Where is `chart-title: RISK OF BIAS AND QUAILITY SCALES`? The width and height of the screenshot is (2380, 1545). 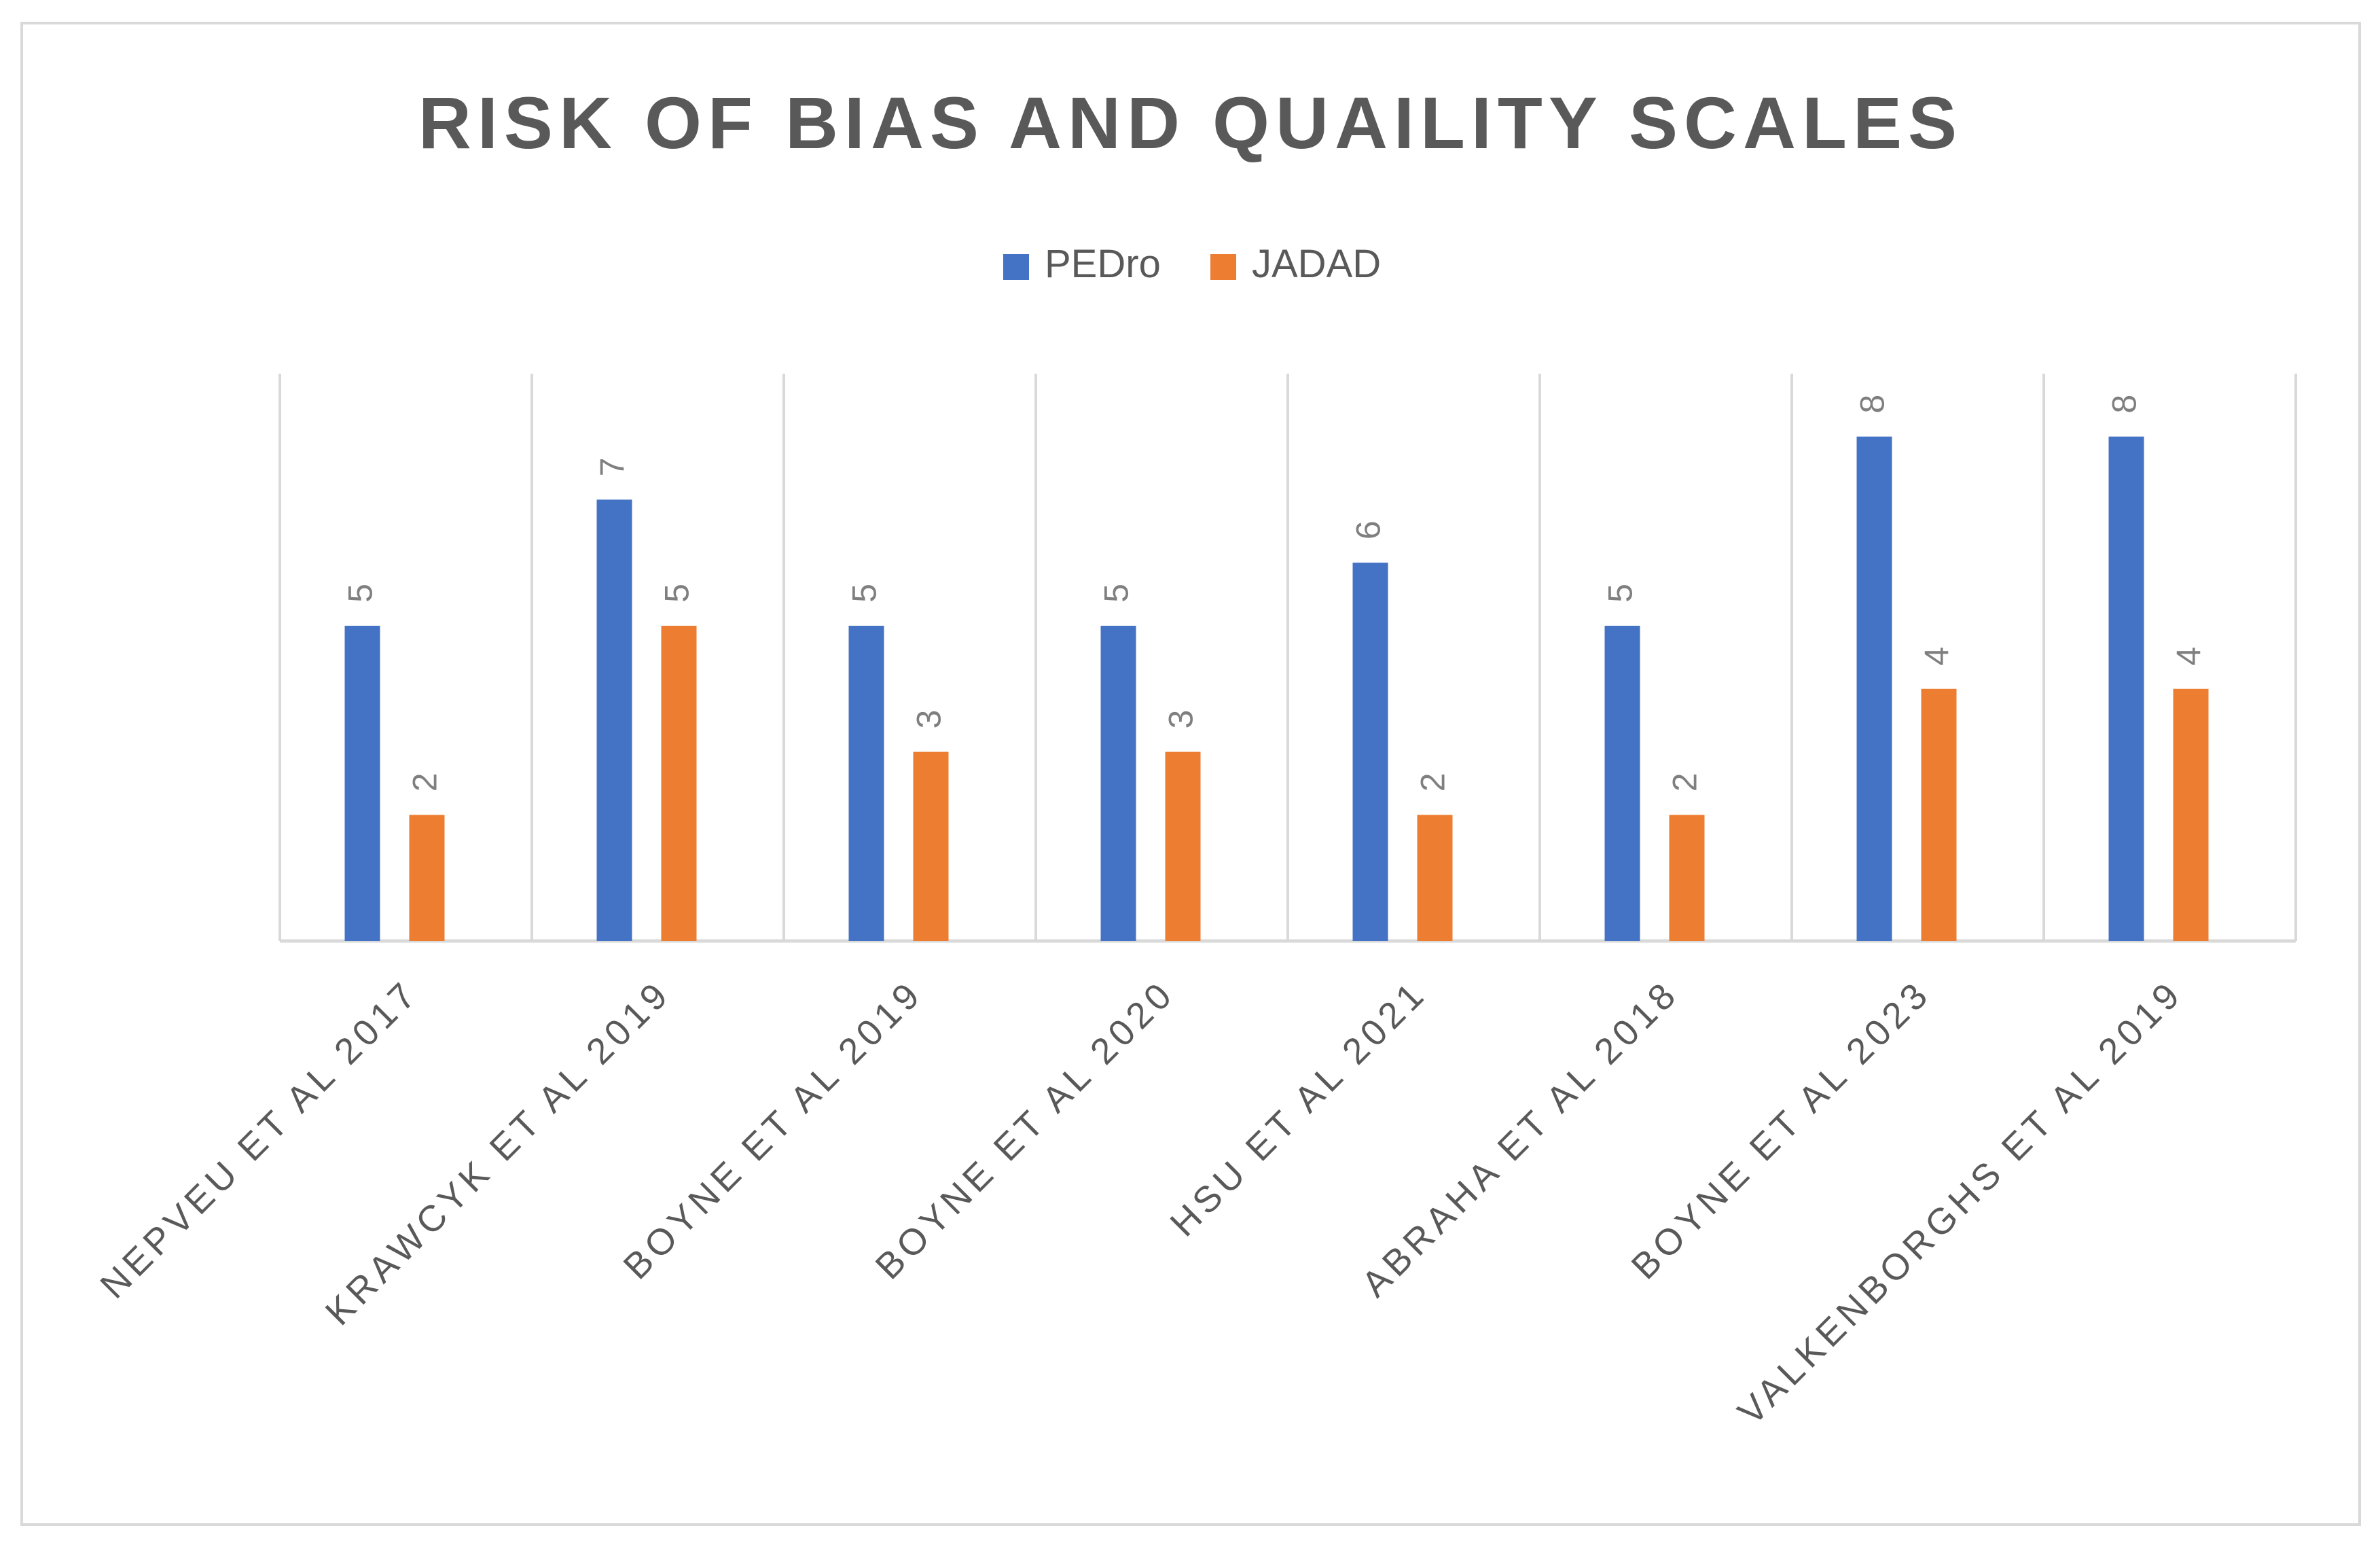
chart-title: RISK OF BIAS AND QUAILITY SCALES is located at coordinates (1190, 123).